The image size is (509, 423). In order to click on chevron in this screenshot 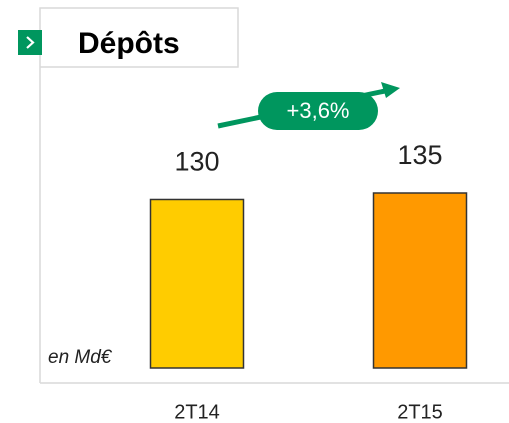, I will do `click(30, 42)`.